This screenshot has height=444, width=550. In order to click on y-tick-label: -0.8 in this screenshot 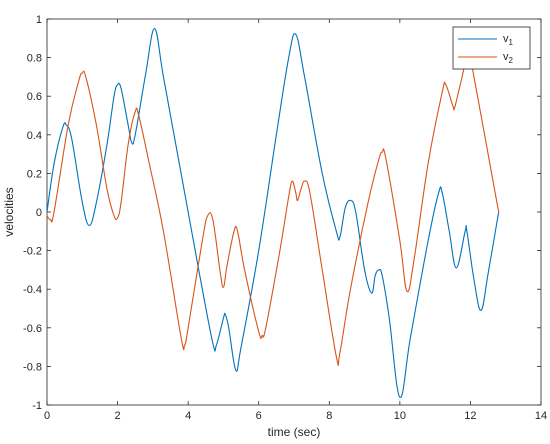, I will do `click(32, 367)`.